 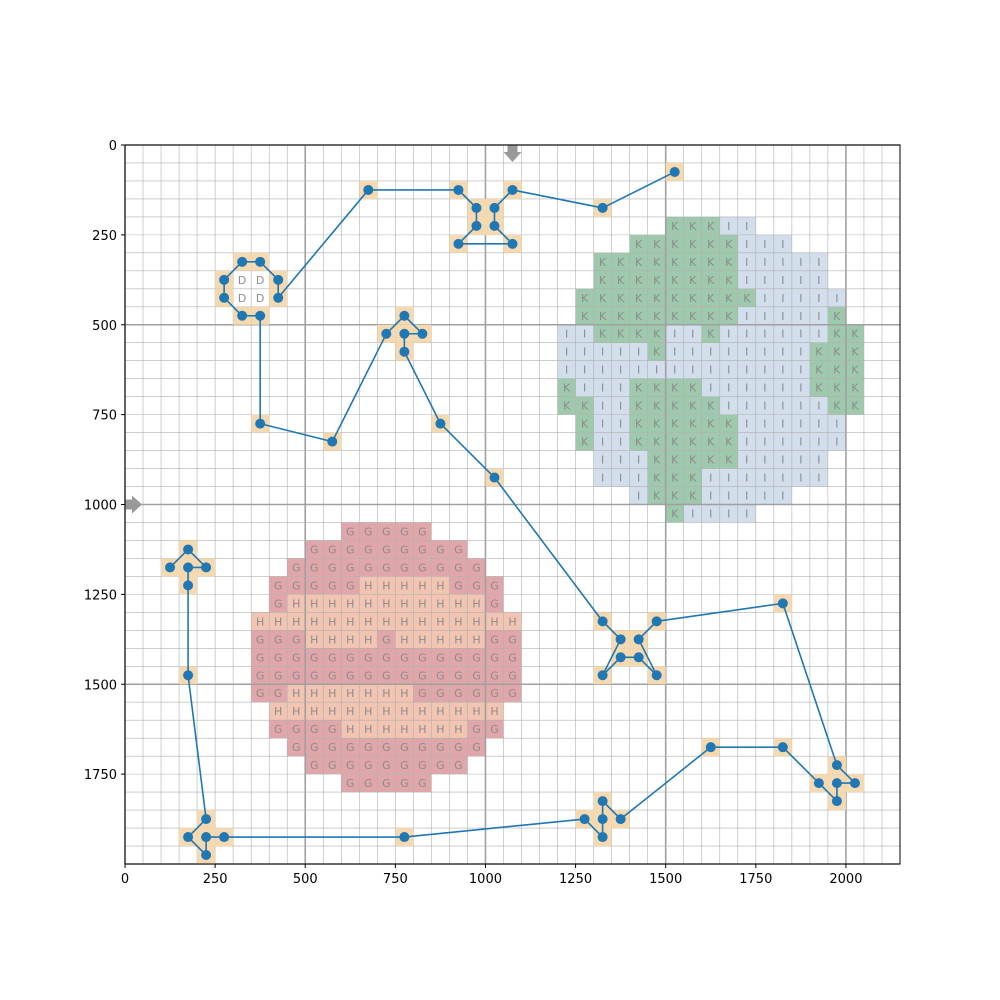 I want to click on cell-letter-d: D, so click(x=260, y=298).